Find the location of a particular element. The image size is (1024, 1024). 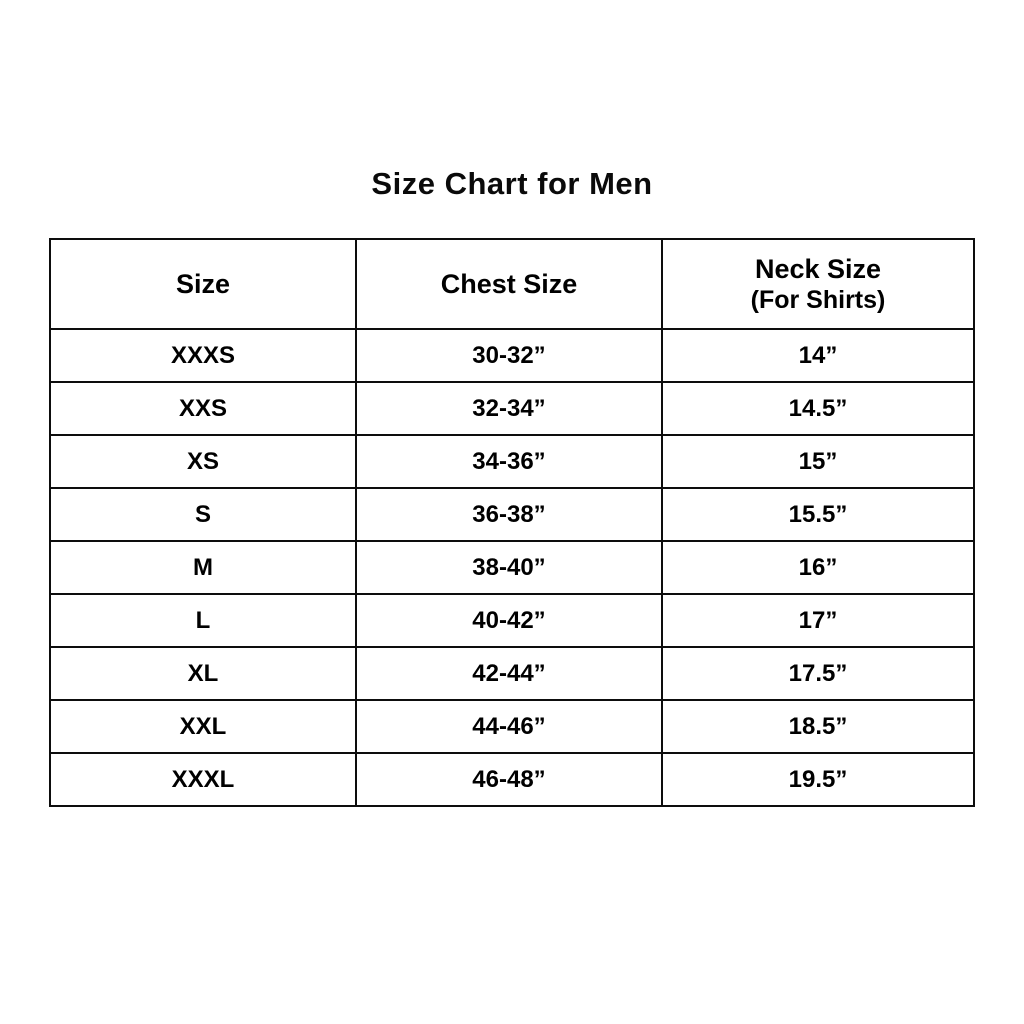

header-chest-size: Chest Size is located at coordinates (509, 284).